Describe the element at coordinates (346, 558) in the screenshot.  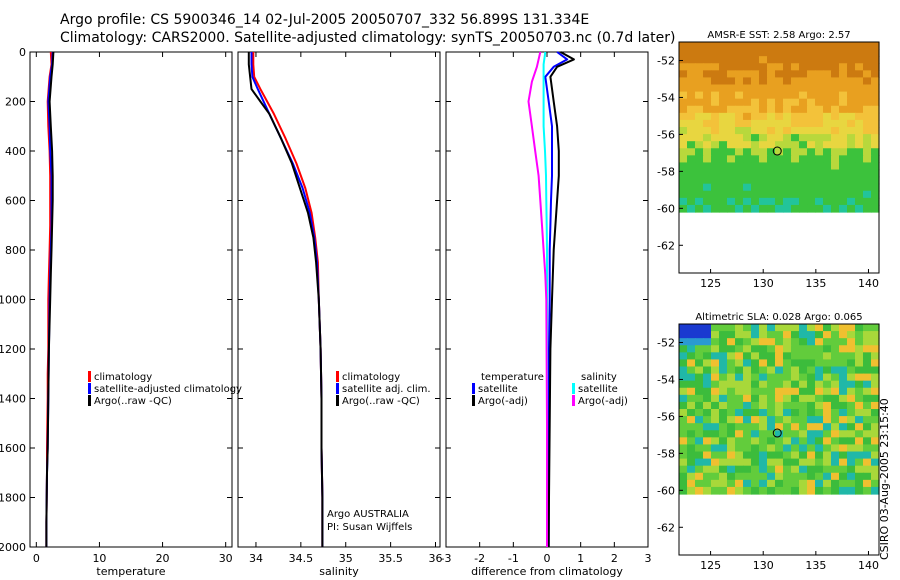
I see `salinity-xtick-label: 35` at that location.